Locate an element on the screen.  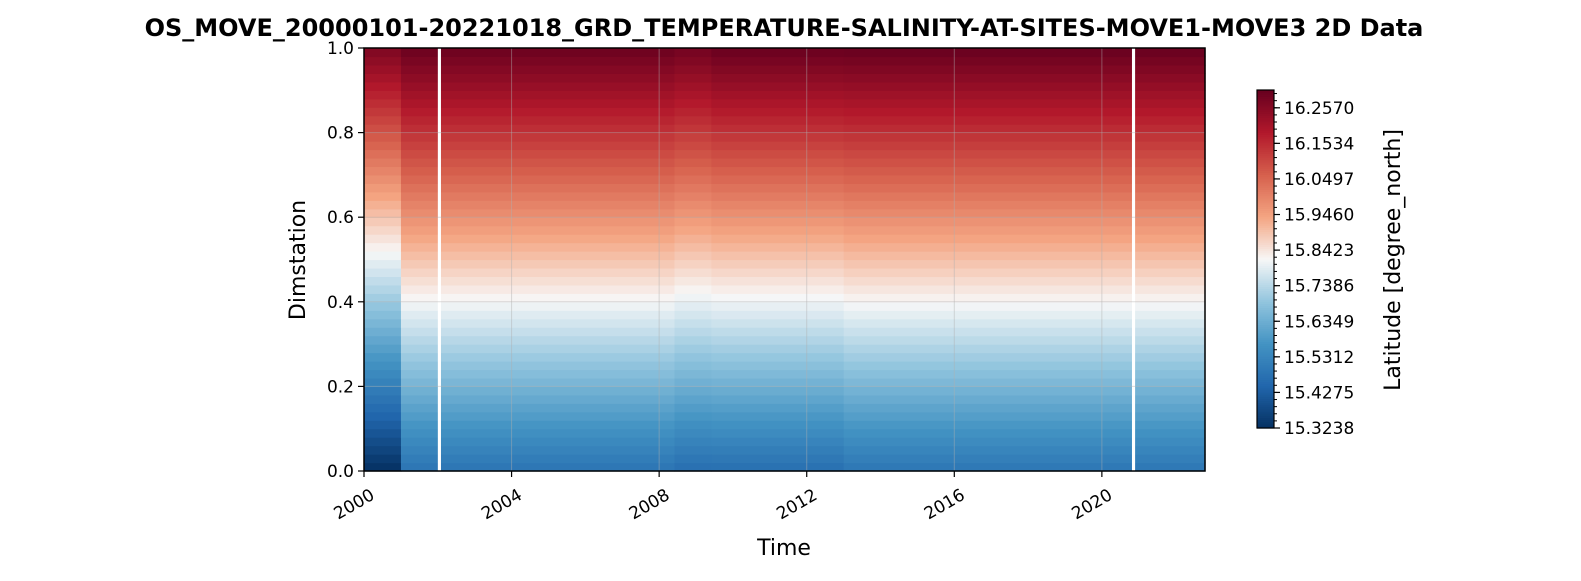
y-tick-label: 0.0 is located at coordinates (340, 472).